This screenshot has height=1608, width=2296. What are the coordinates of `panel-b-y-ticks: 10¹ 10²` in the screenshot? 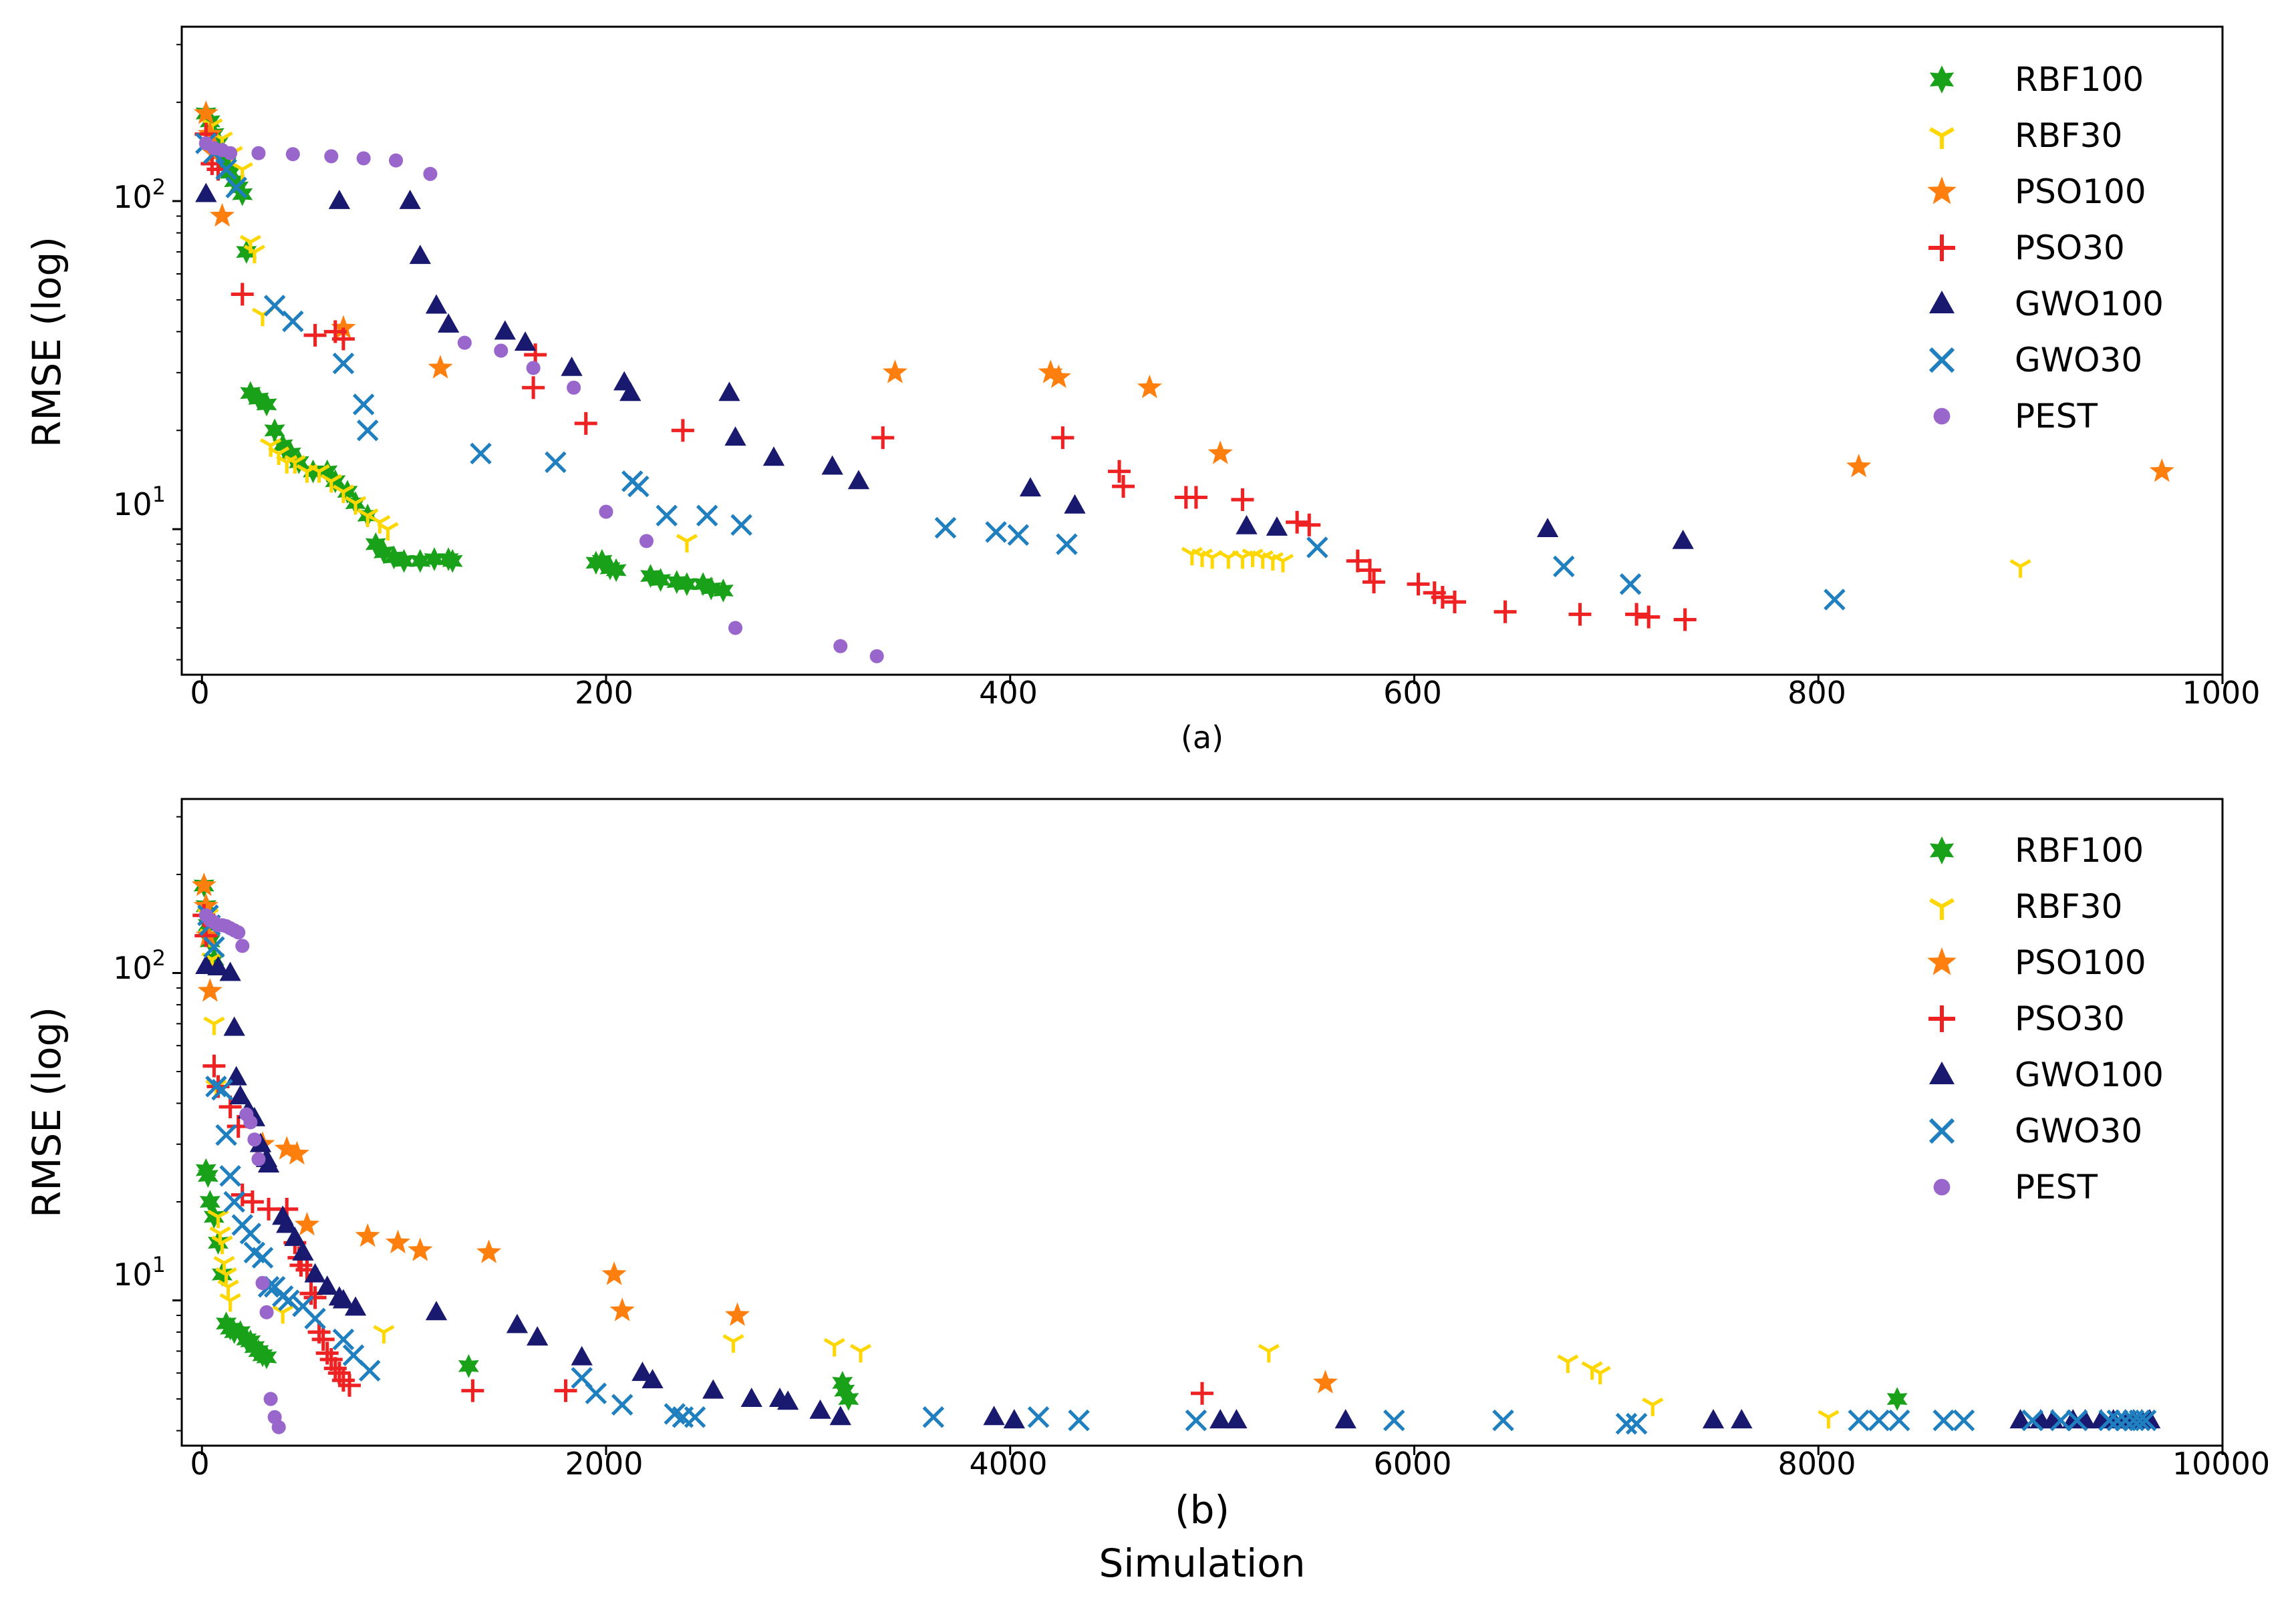 It's located at (139, 1119).